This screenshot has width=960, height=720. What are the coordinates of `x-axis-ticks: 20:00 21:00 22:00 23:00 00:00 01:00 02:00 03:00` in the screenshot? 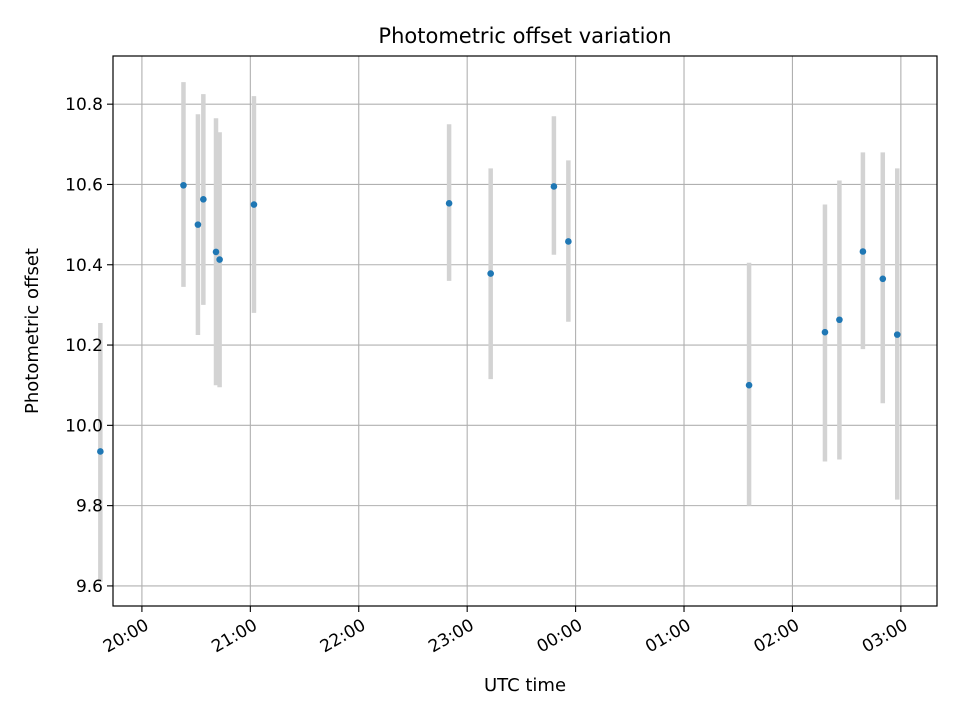 It's located at (505, 631).